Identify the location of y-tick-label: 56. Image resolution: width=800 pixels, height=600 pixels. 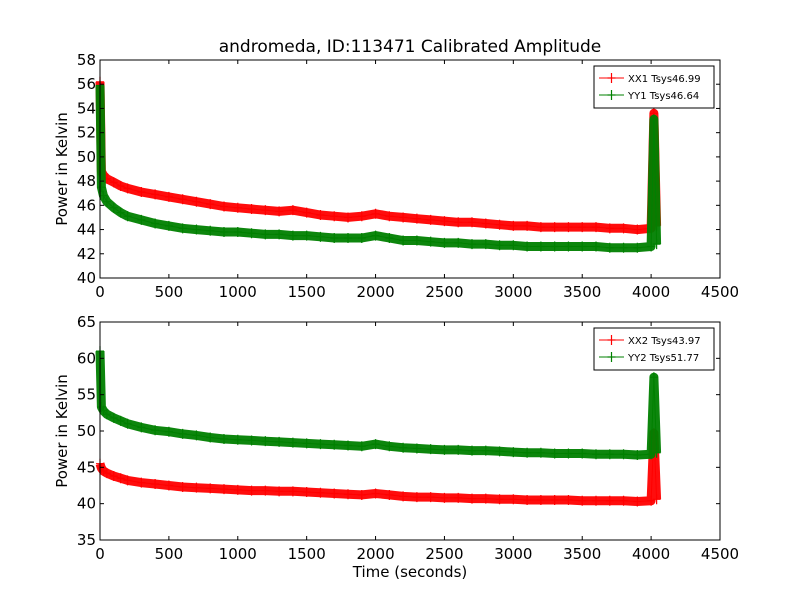
(86, 84).